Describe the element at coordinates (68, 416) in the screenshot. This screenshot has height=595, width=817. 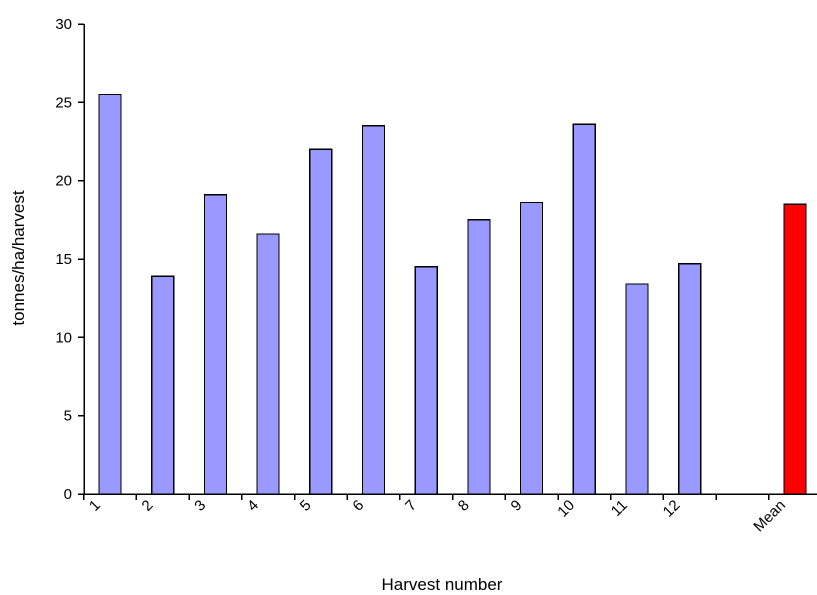
I see `y-tick-label: 5` at that location.